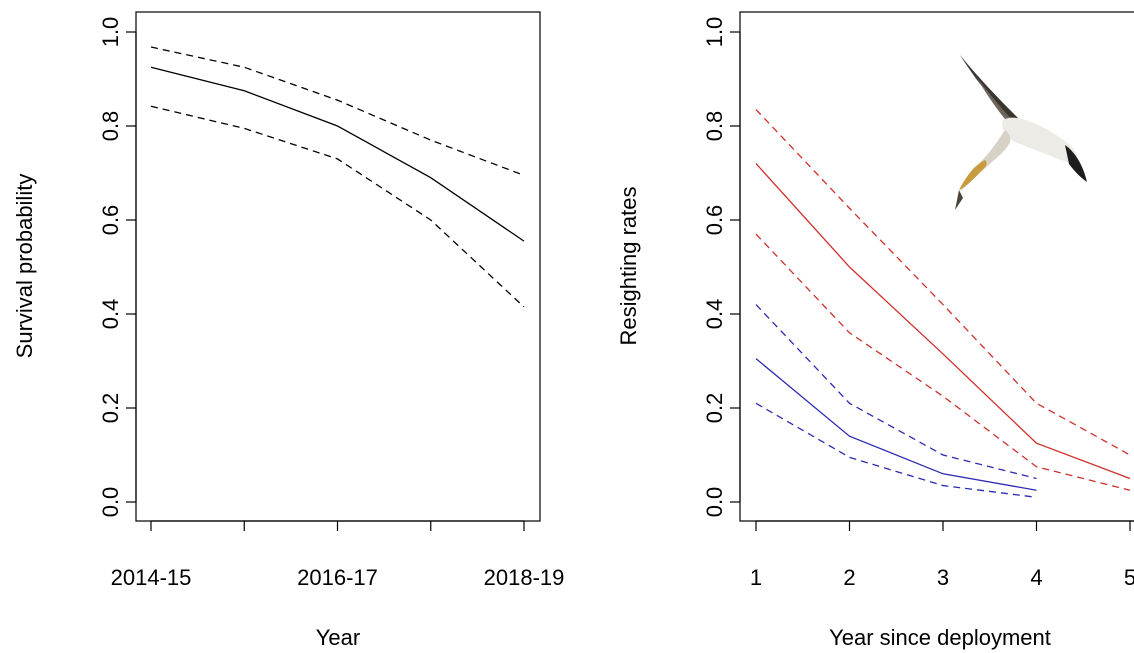 This screenshot has width=1134, height=653. Describe the element at coordinates (756, 577) in the screenshot. I see `x-tick-label: 1` at that location.